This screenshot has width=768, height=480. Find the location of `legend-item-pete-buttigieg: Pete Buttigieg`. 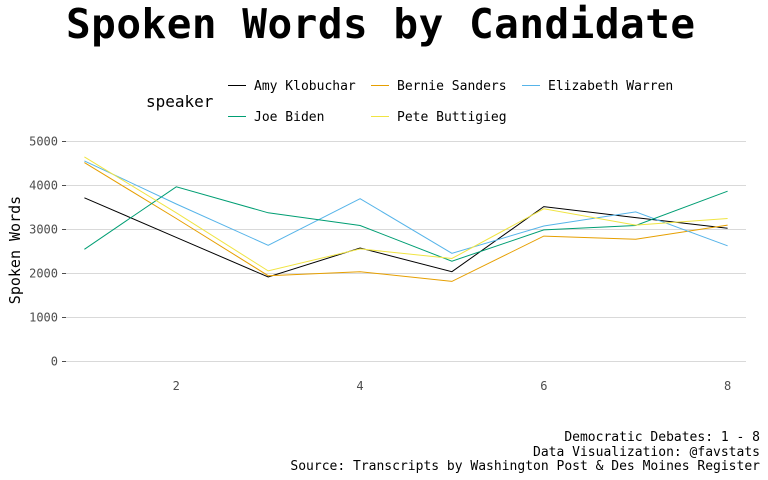

legend-item-pete-buttigieg: Pete Buttigieg is located at coordinates (439, 117).